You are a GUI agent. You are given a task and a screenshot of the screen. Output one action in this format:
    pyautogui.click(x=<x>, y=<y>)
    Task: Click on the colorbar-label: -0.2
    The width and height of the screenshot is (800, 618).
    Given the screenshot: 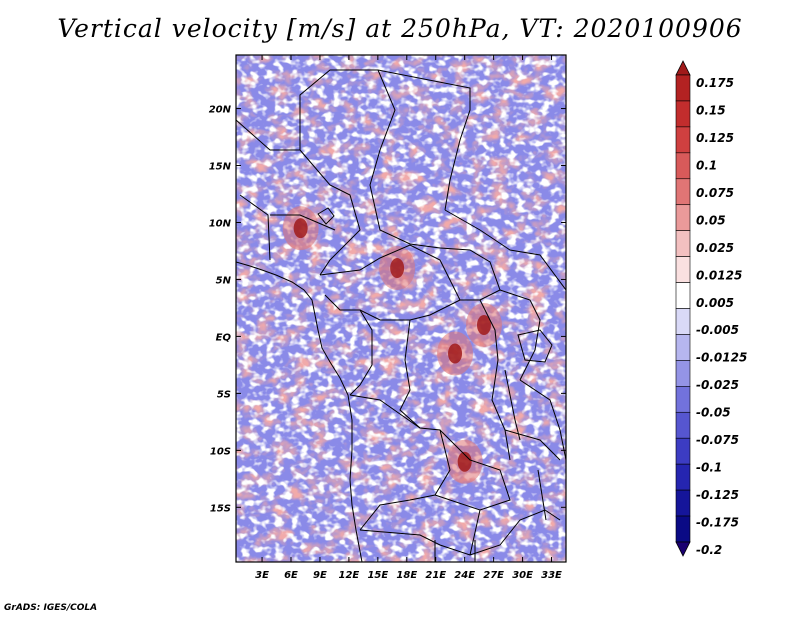 What is the action you would take?
    pyautogui.click(x=709, y=550)
    